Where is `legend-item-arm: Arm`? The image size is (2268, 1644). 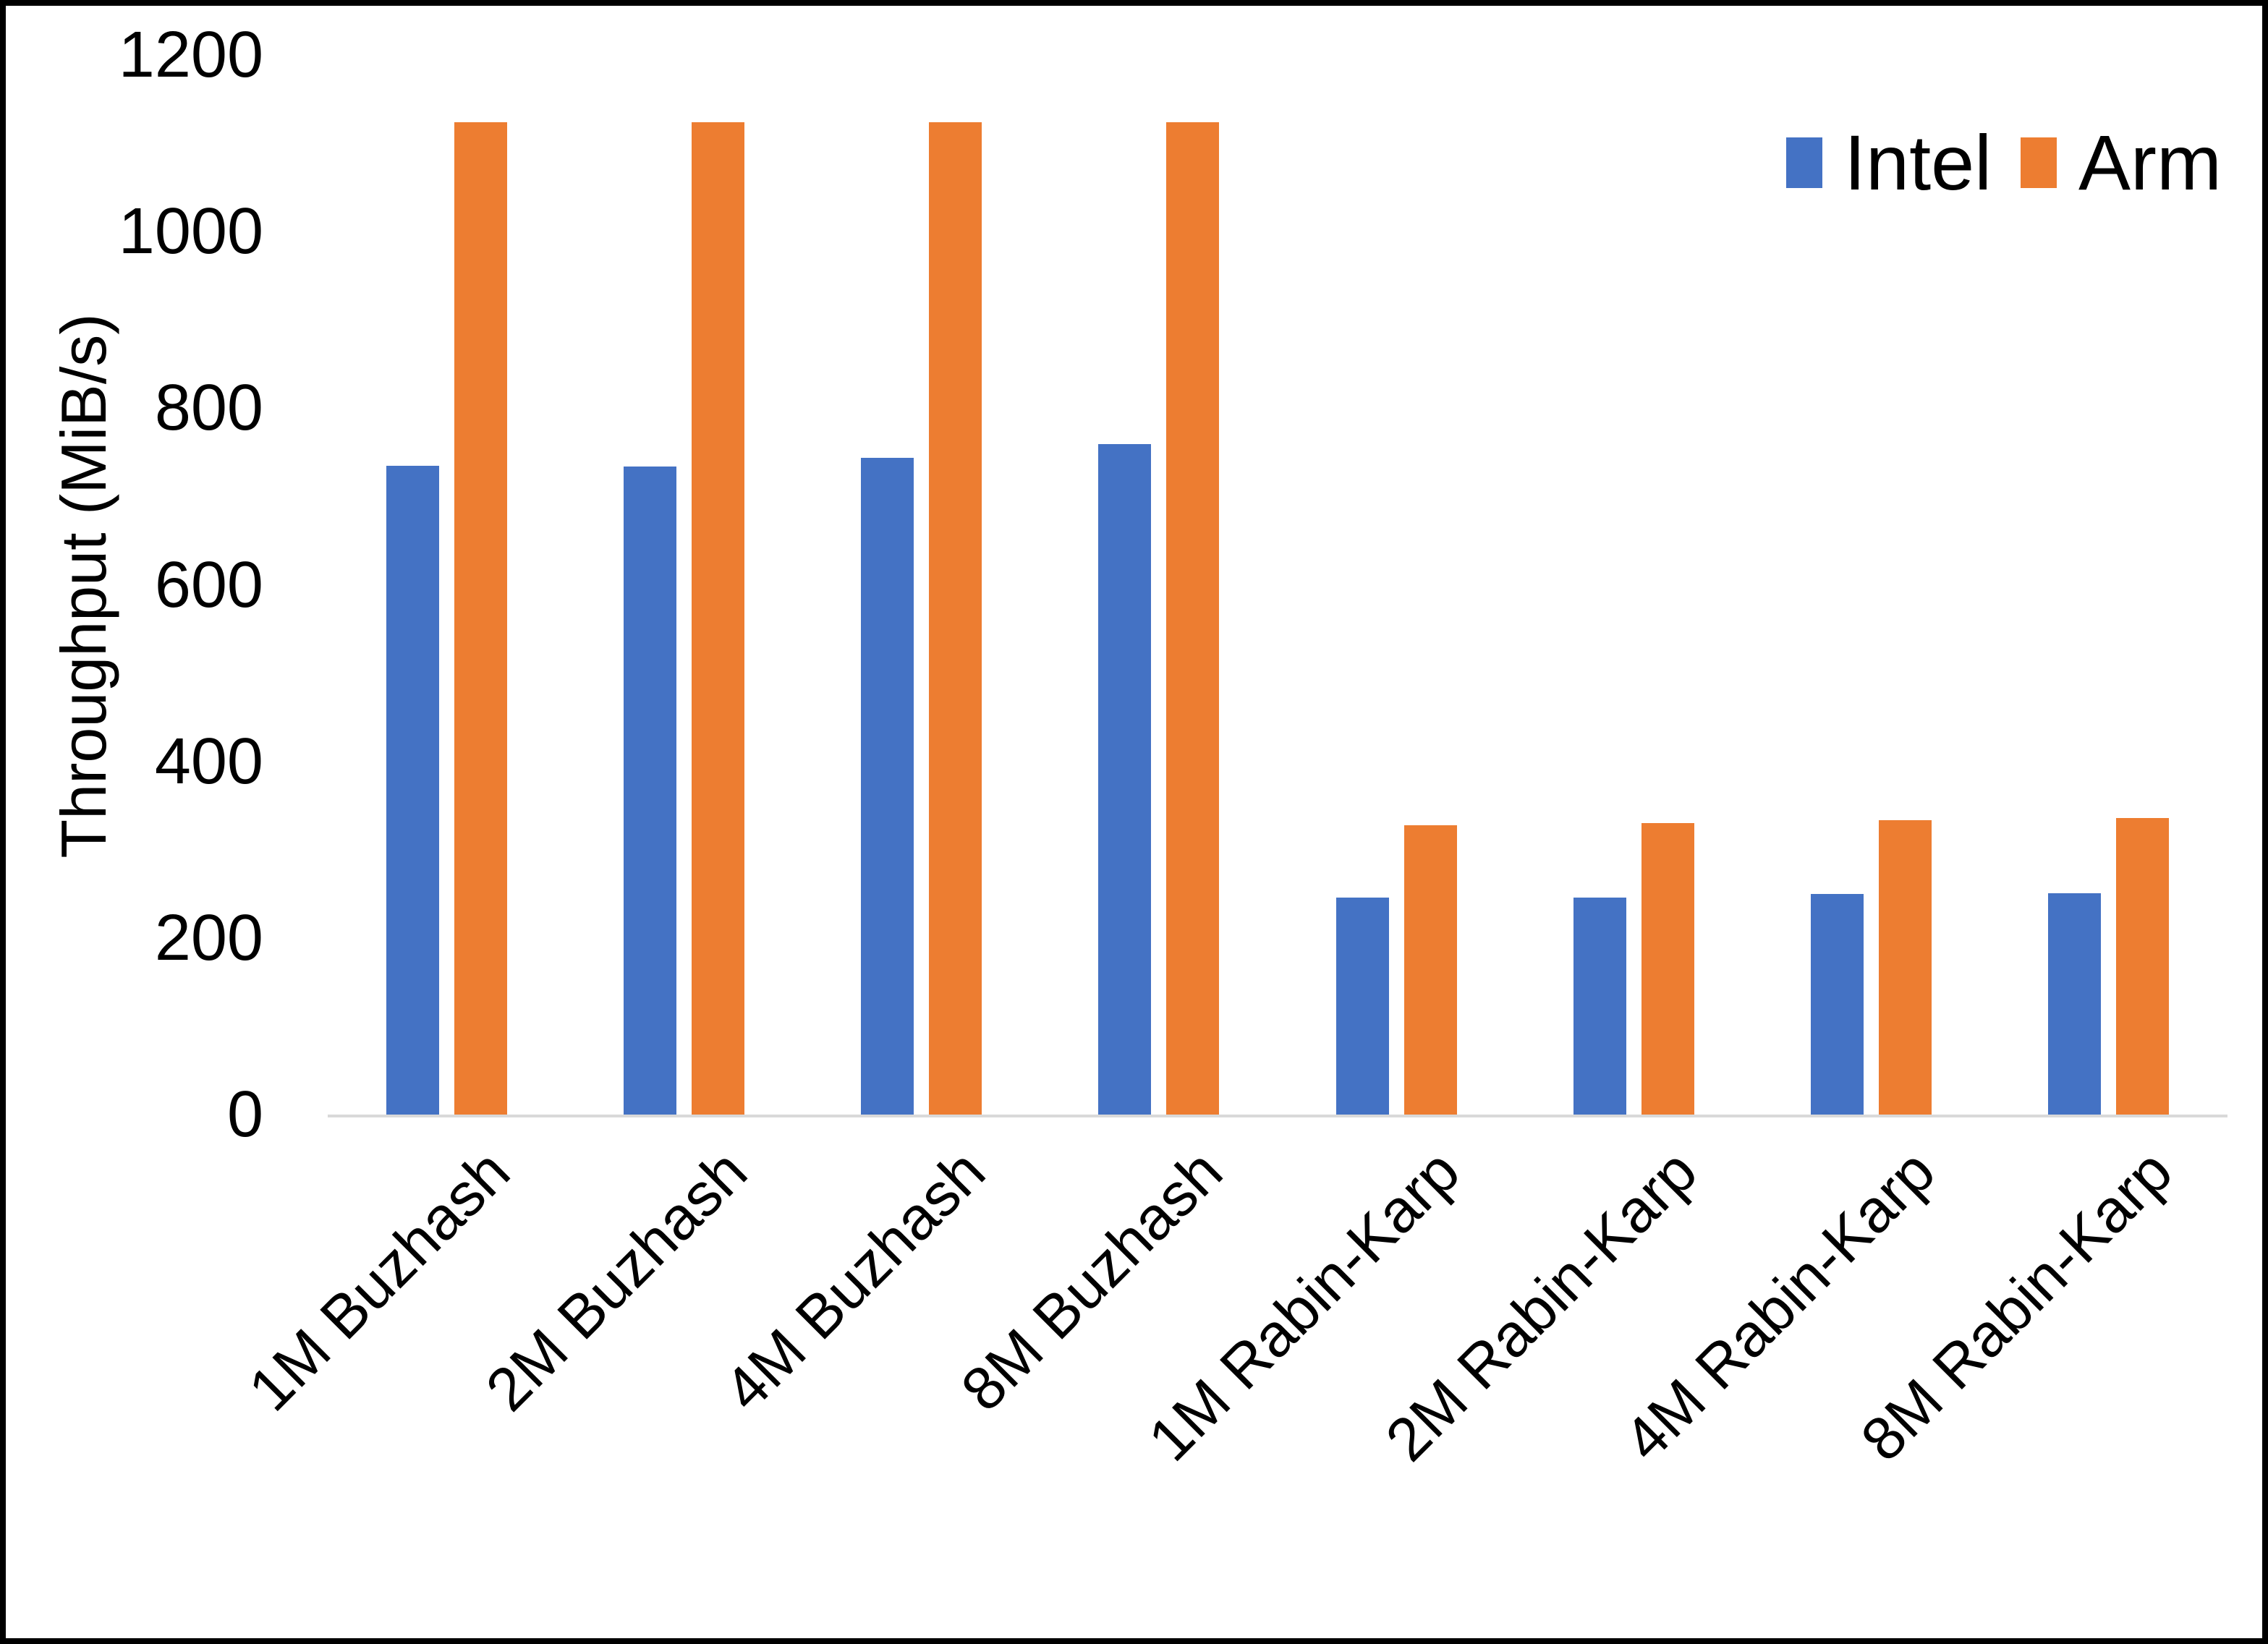 legend-item-arm: Arm is located at coordinates (2121, 163).